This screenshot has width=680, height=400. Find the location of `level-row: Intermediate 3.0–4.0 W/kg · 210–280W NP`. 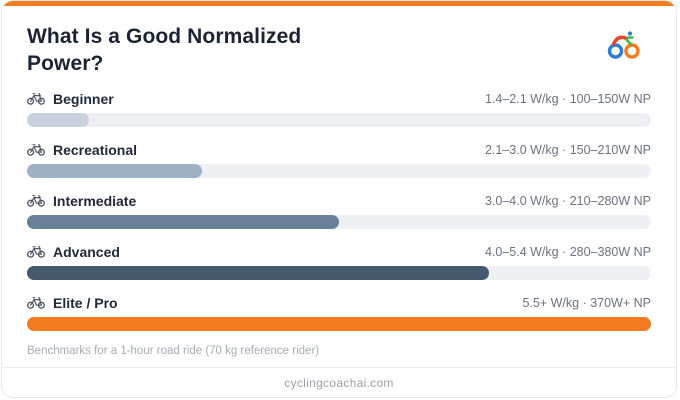

level-row: Intermediate 3.0–4.0 W/kg · 210–280W NP is located at coordinates (339, 210).